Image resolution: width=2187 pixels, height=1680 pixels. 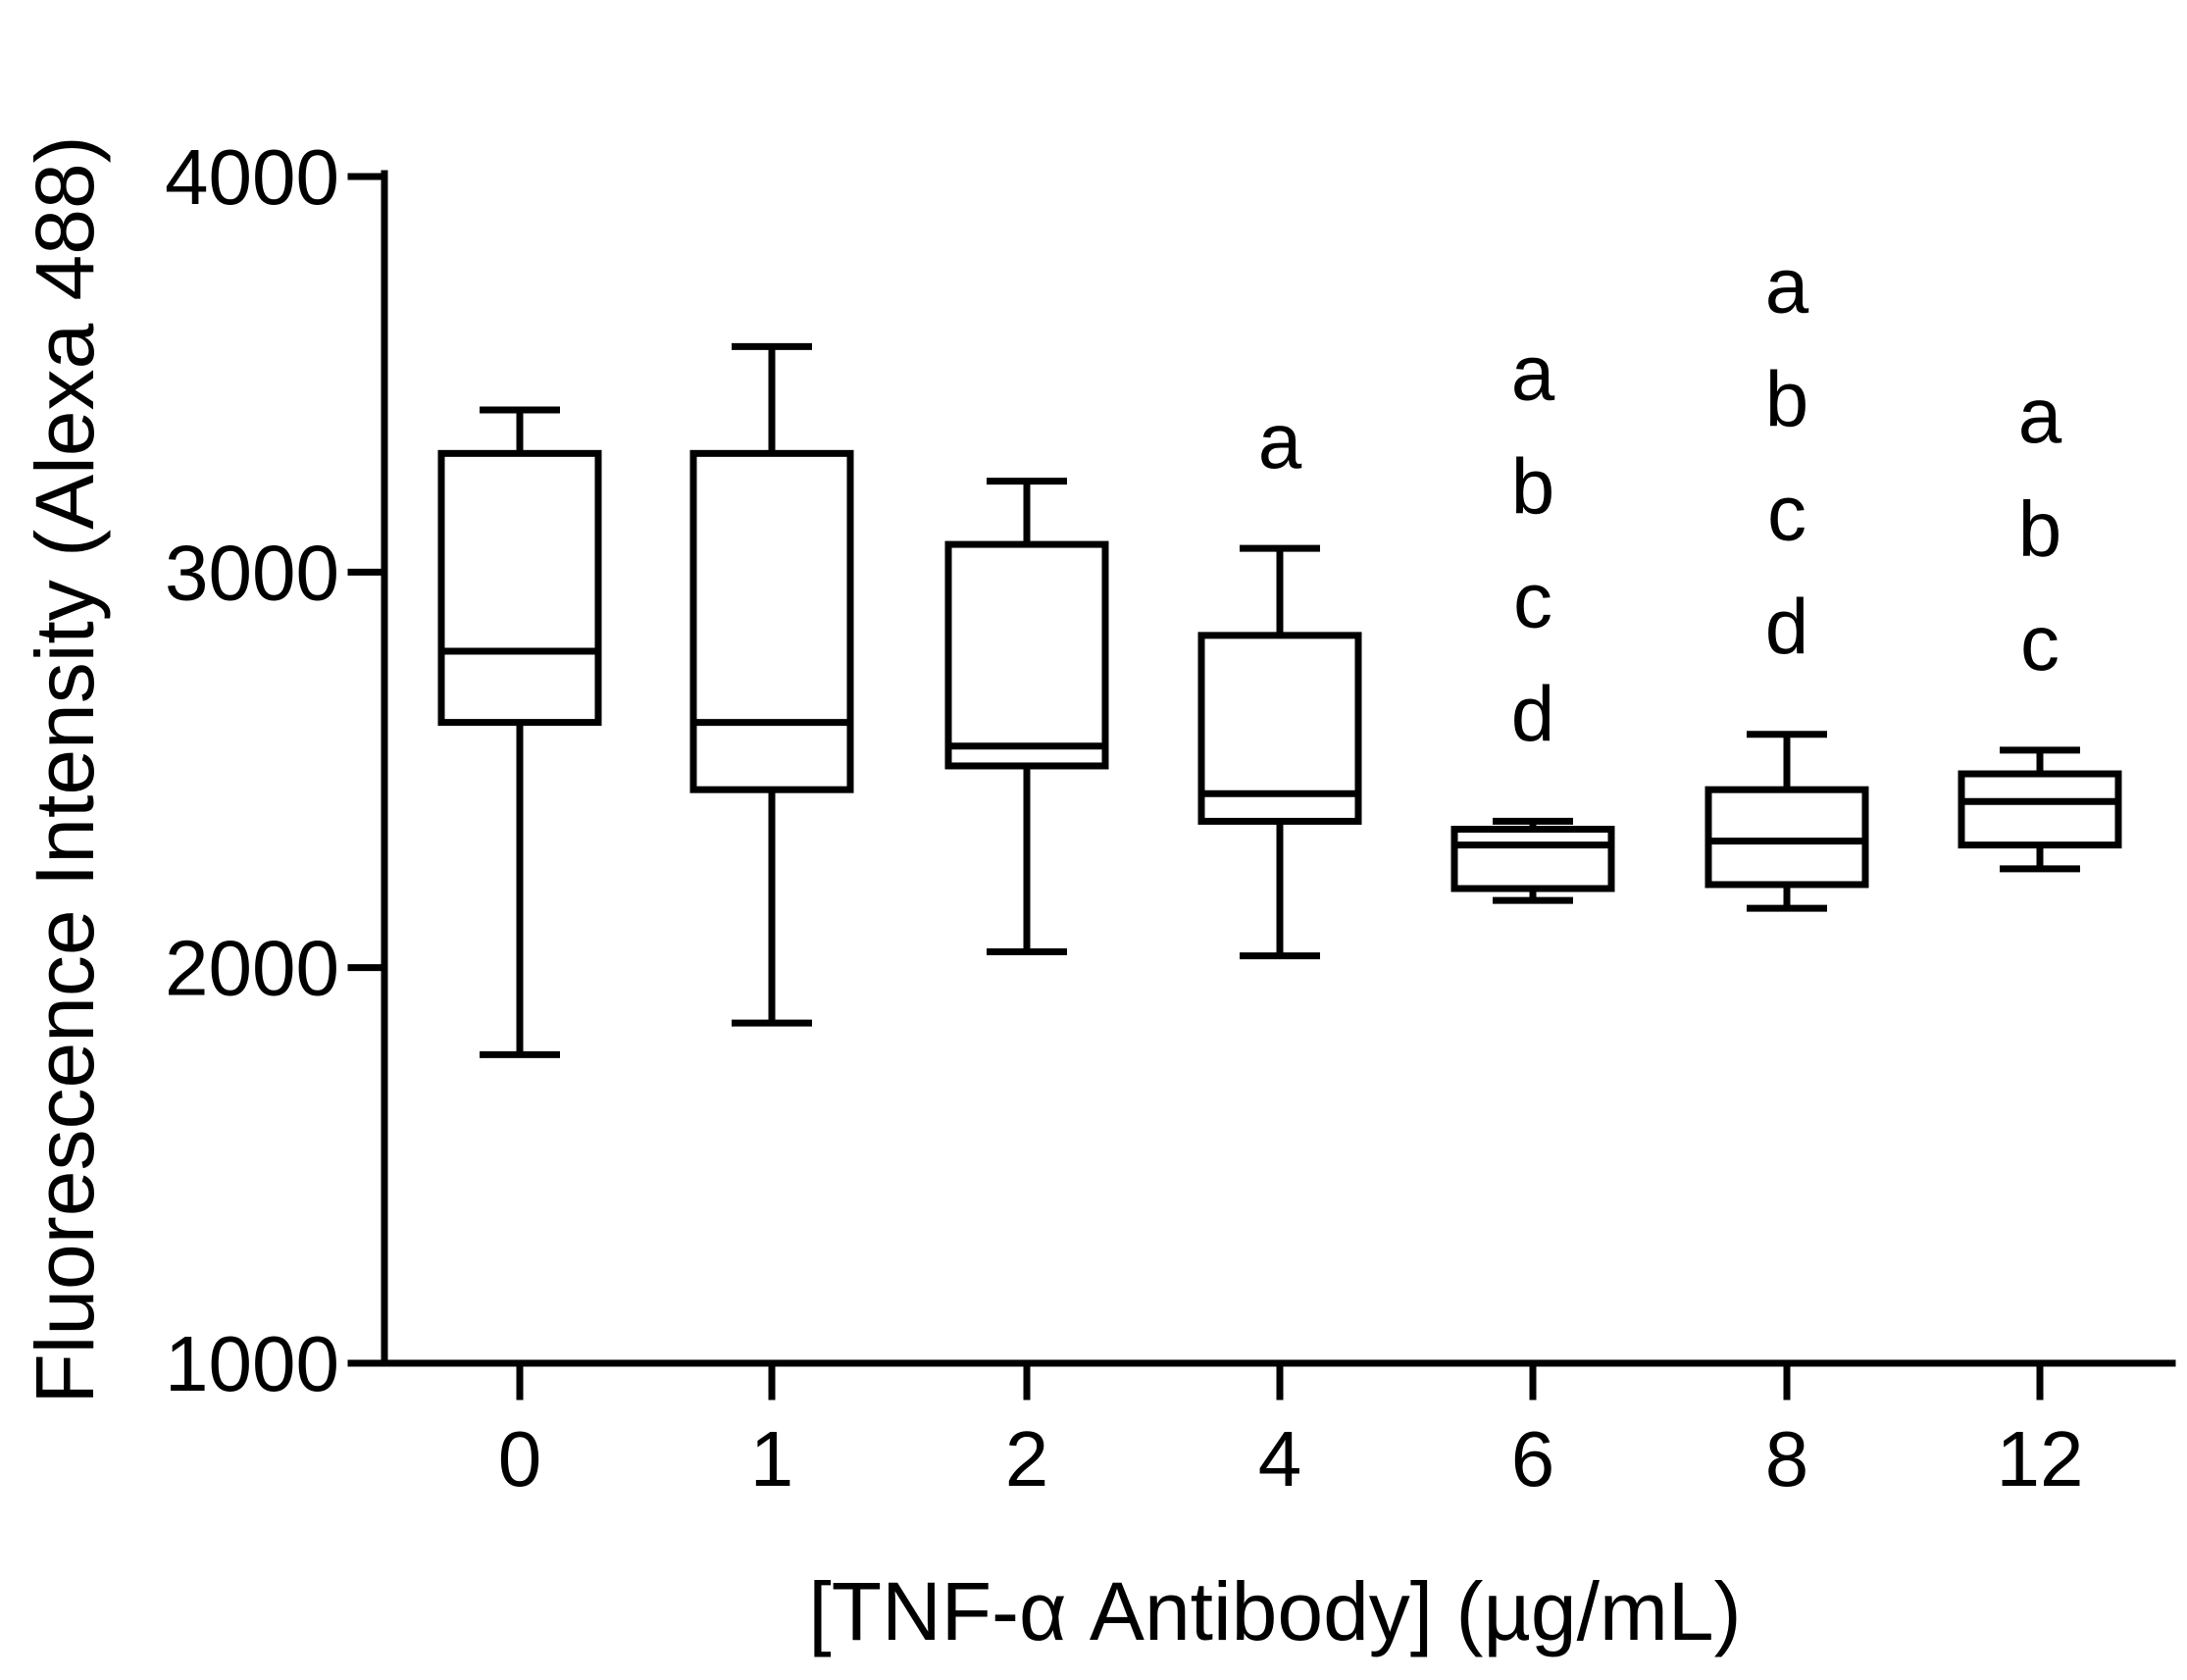 What do you see at coordinates (252, 572) in the screenshot?
I see `y-tick-label: 3000` at bounding box center [252, 572].